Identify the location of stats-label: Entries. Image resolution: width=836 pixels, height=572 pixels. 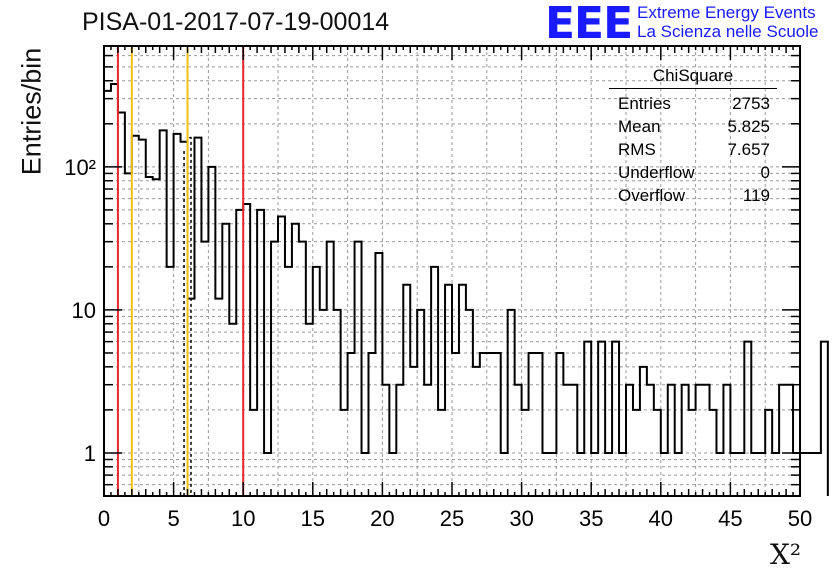
(644, 103).